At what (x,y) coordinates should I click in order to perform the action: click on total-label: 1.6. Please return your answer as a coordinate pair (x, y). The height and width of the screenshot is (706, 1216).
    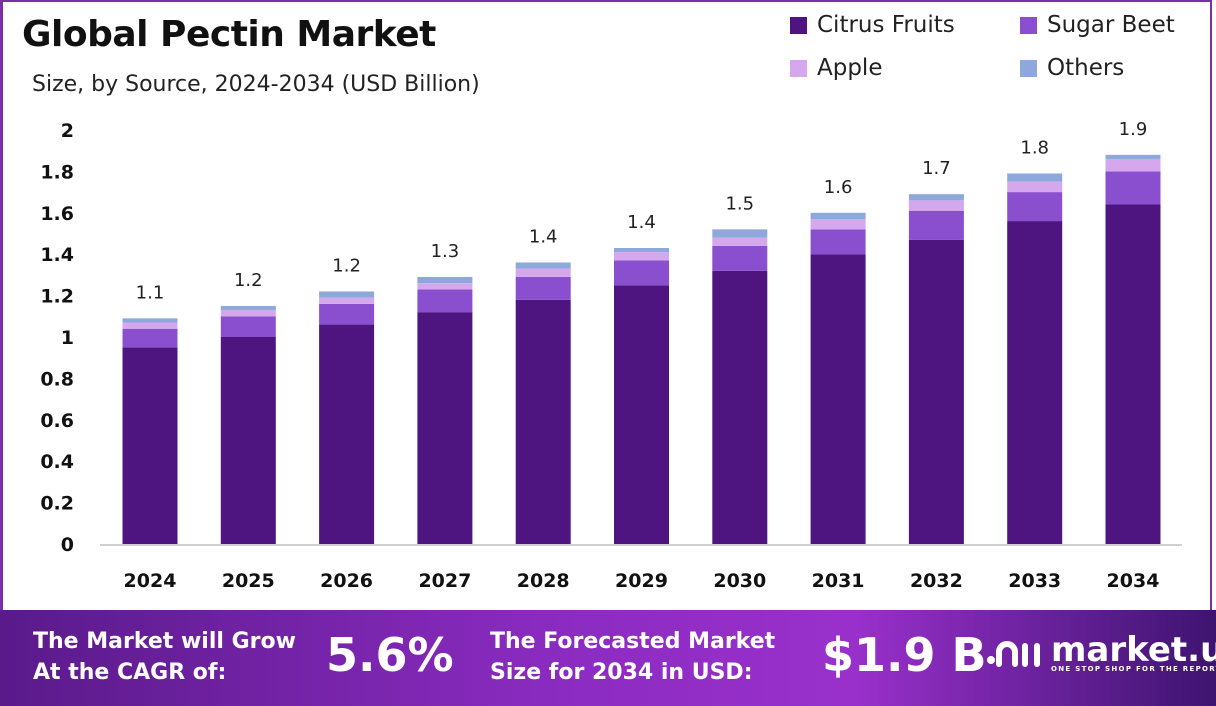
    Looking at the image, I should click on (838, 187).